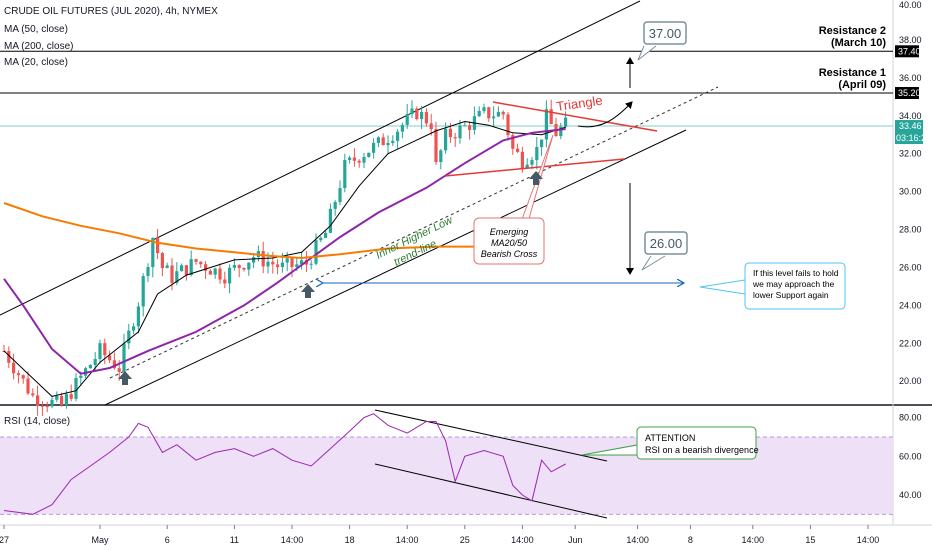 This screenshot has height=550, width=932. Describe the element at coordinates (852, 31) in the screenshot. I see `resistance-2-label: Resistance 2` at that location.